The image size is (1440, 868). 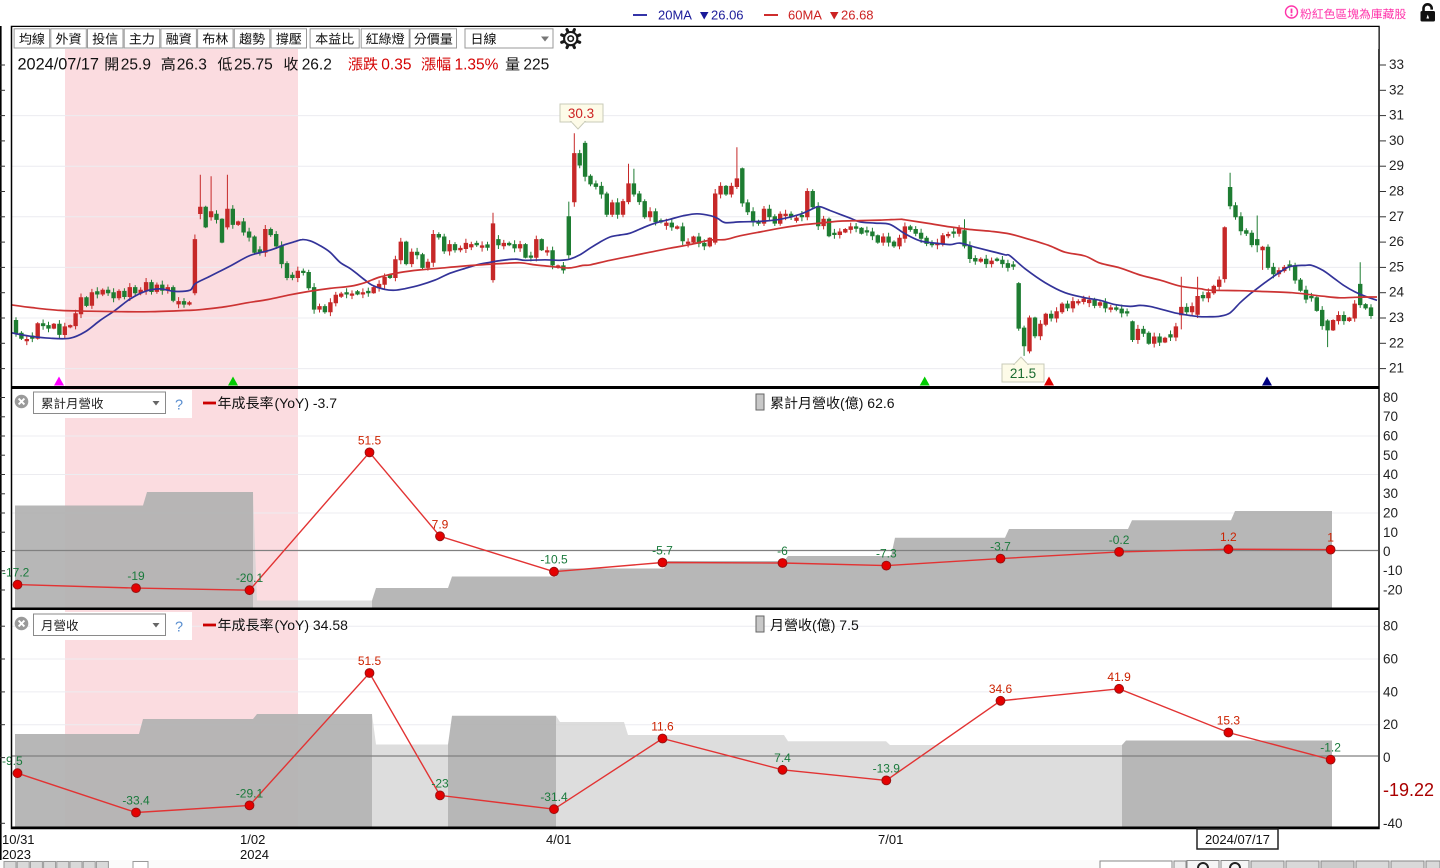 I want to click on svg-text: 26.68, so click(x=857, y=15).